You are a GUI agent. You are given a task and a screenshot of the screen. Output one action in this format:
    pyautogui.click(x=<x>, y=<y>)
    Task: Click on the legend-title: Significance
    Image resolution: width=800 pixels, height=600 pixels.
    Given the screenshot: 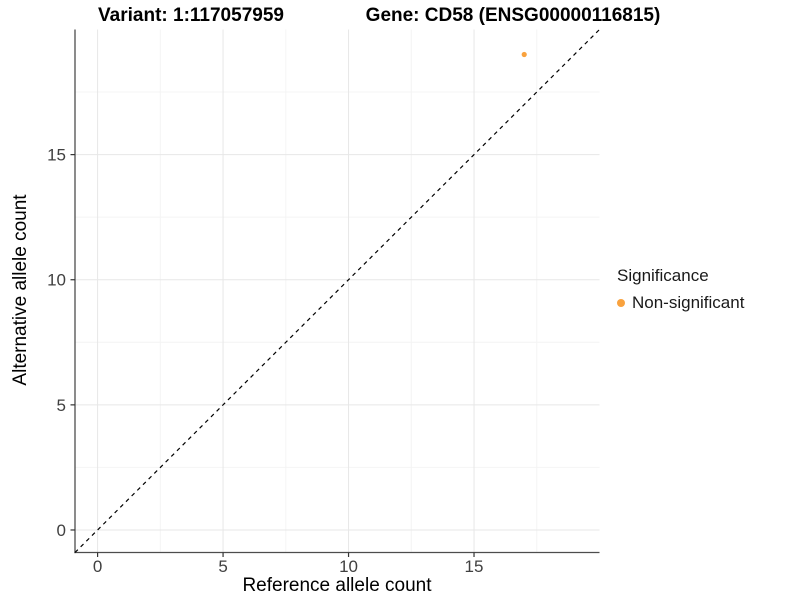 What is the action you would take?
    pyautogui.click(x=663, y=275)
    